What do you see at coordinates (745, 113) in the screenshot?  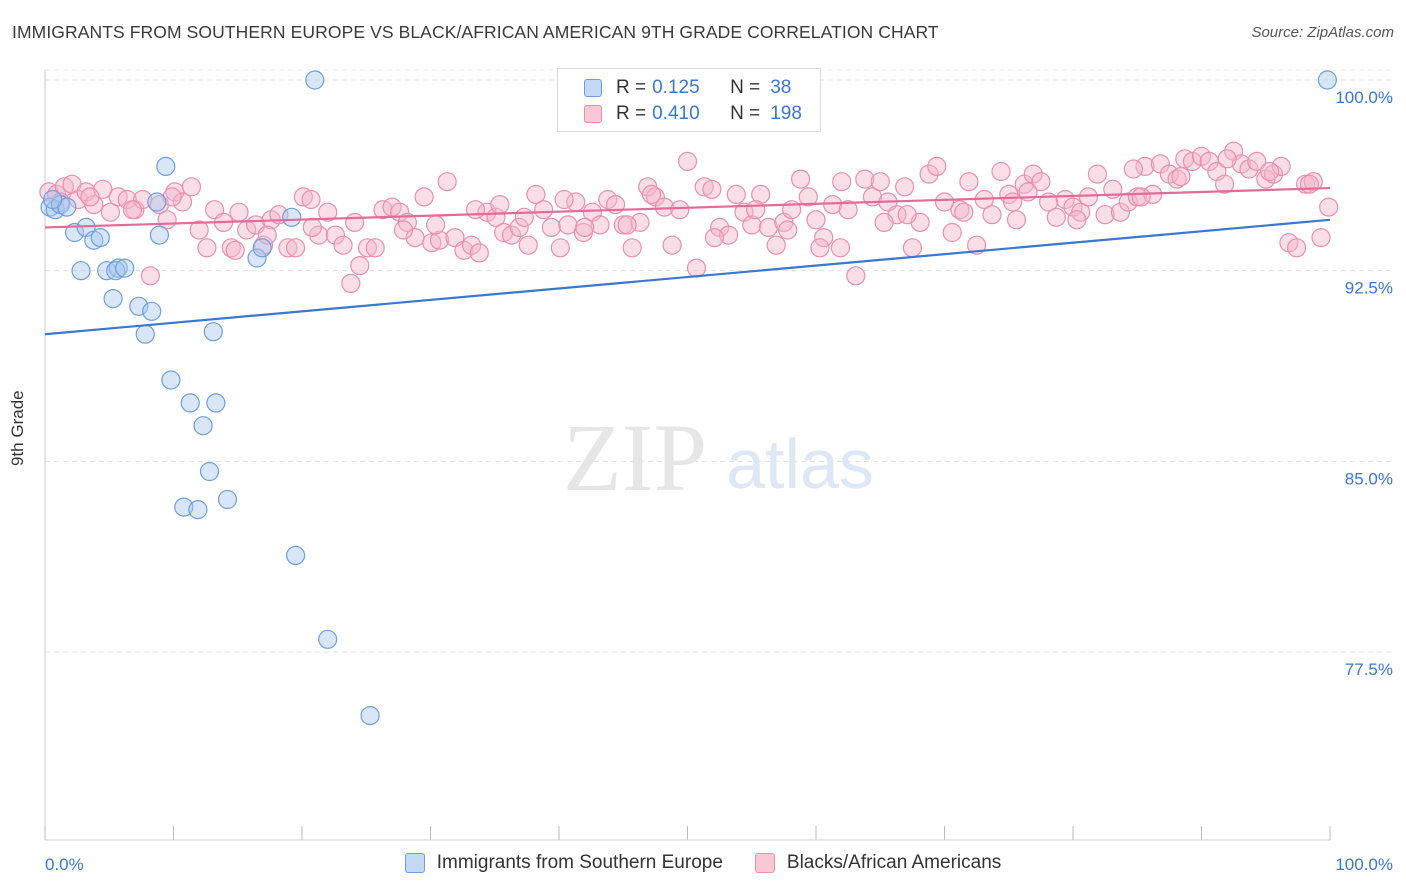 I see `legend-n-label: N =` at bounding box center [745, 113].